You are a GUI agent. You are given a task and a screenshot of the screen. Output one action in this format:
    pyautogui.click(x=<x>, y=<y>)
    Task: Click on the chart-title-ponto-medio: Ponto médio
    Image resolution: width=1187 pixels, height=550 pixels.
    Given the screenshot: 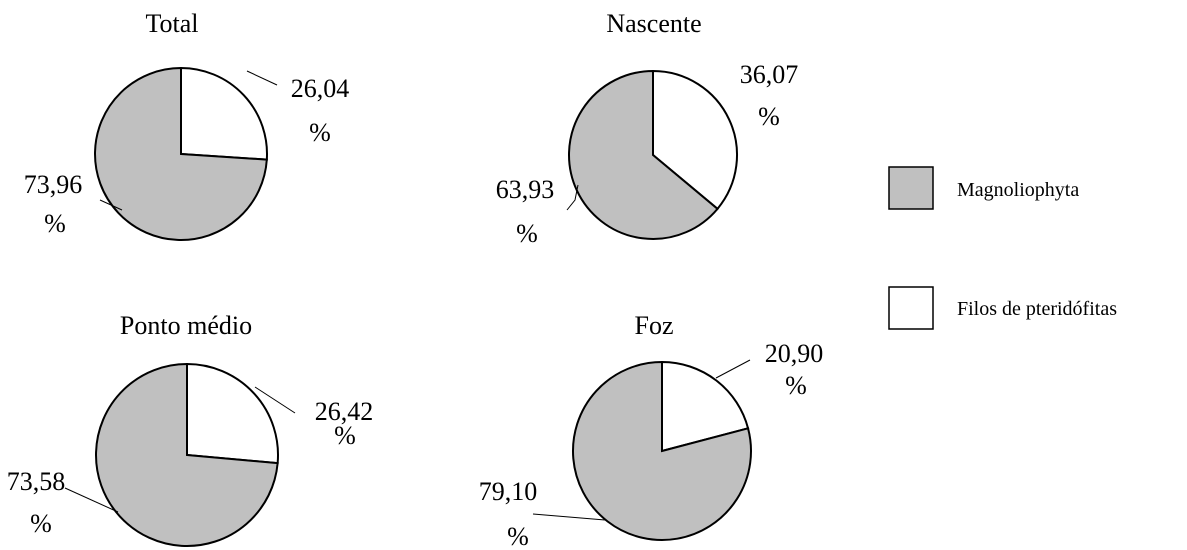 What is the action you would take?
    pyautogui.click(x=186, y=325)
    